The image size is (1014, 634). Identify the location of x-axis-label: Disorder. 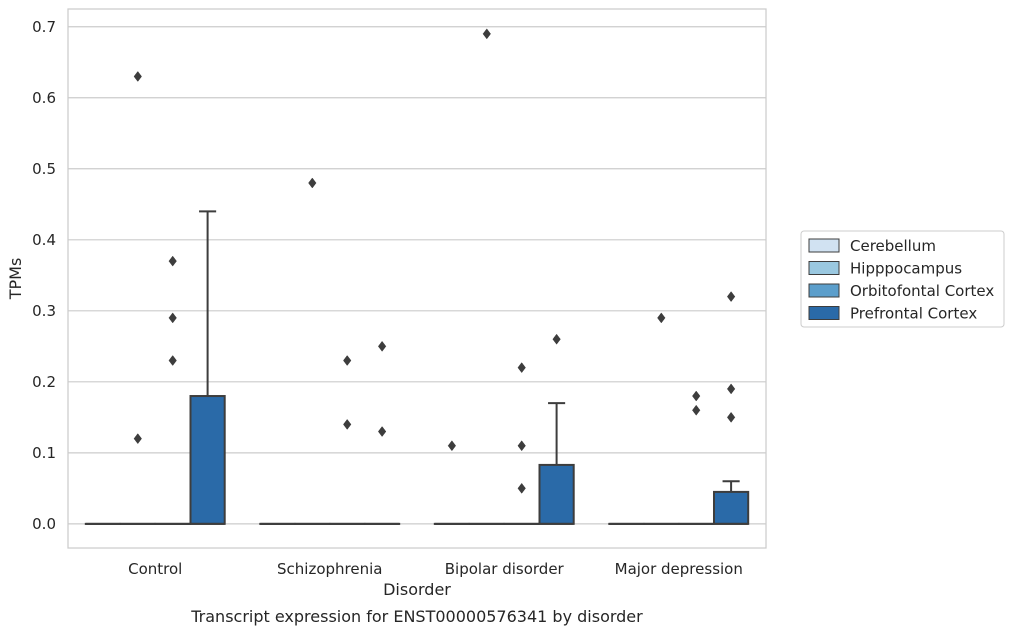
(417, 589).